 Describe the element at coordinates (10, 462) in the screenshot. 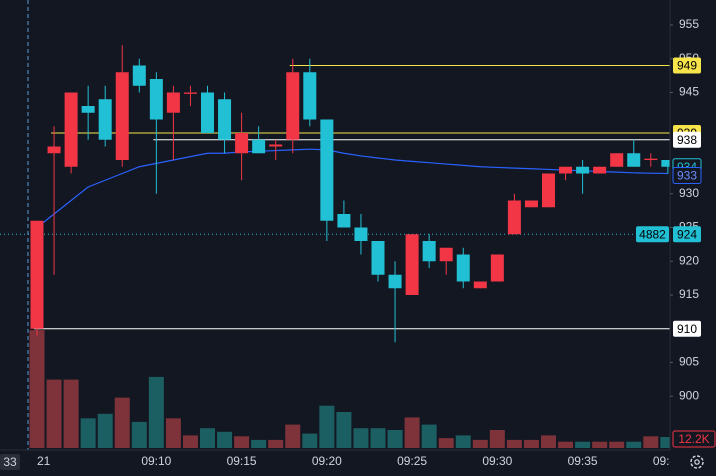

I see `crosshair-time-tag-bg` at that location.